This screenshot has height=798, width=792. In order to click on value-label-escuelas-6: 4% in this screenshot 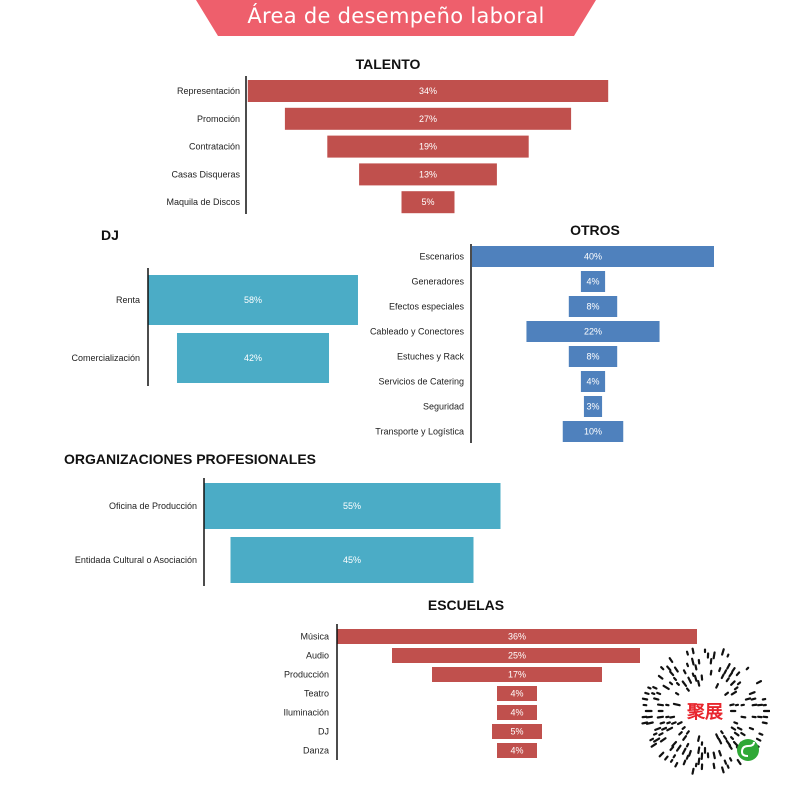, I will do `click(516, 751)`.